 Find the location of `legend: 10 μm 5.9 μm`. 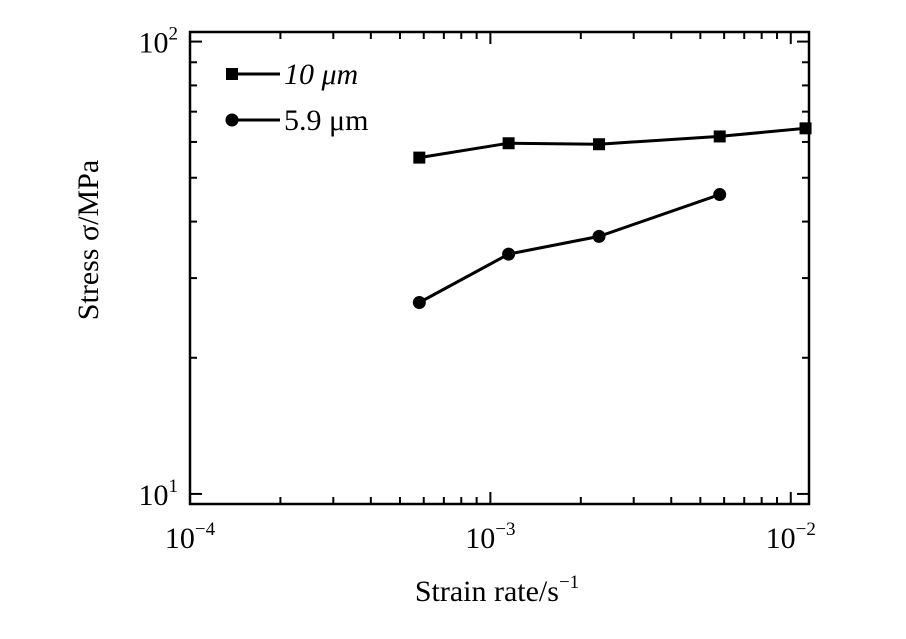

legend: 10 μm 5.9 μm is located at coordinates (296, 97).